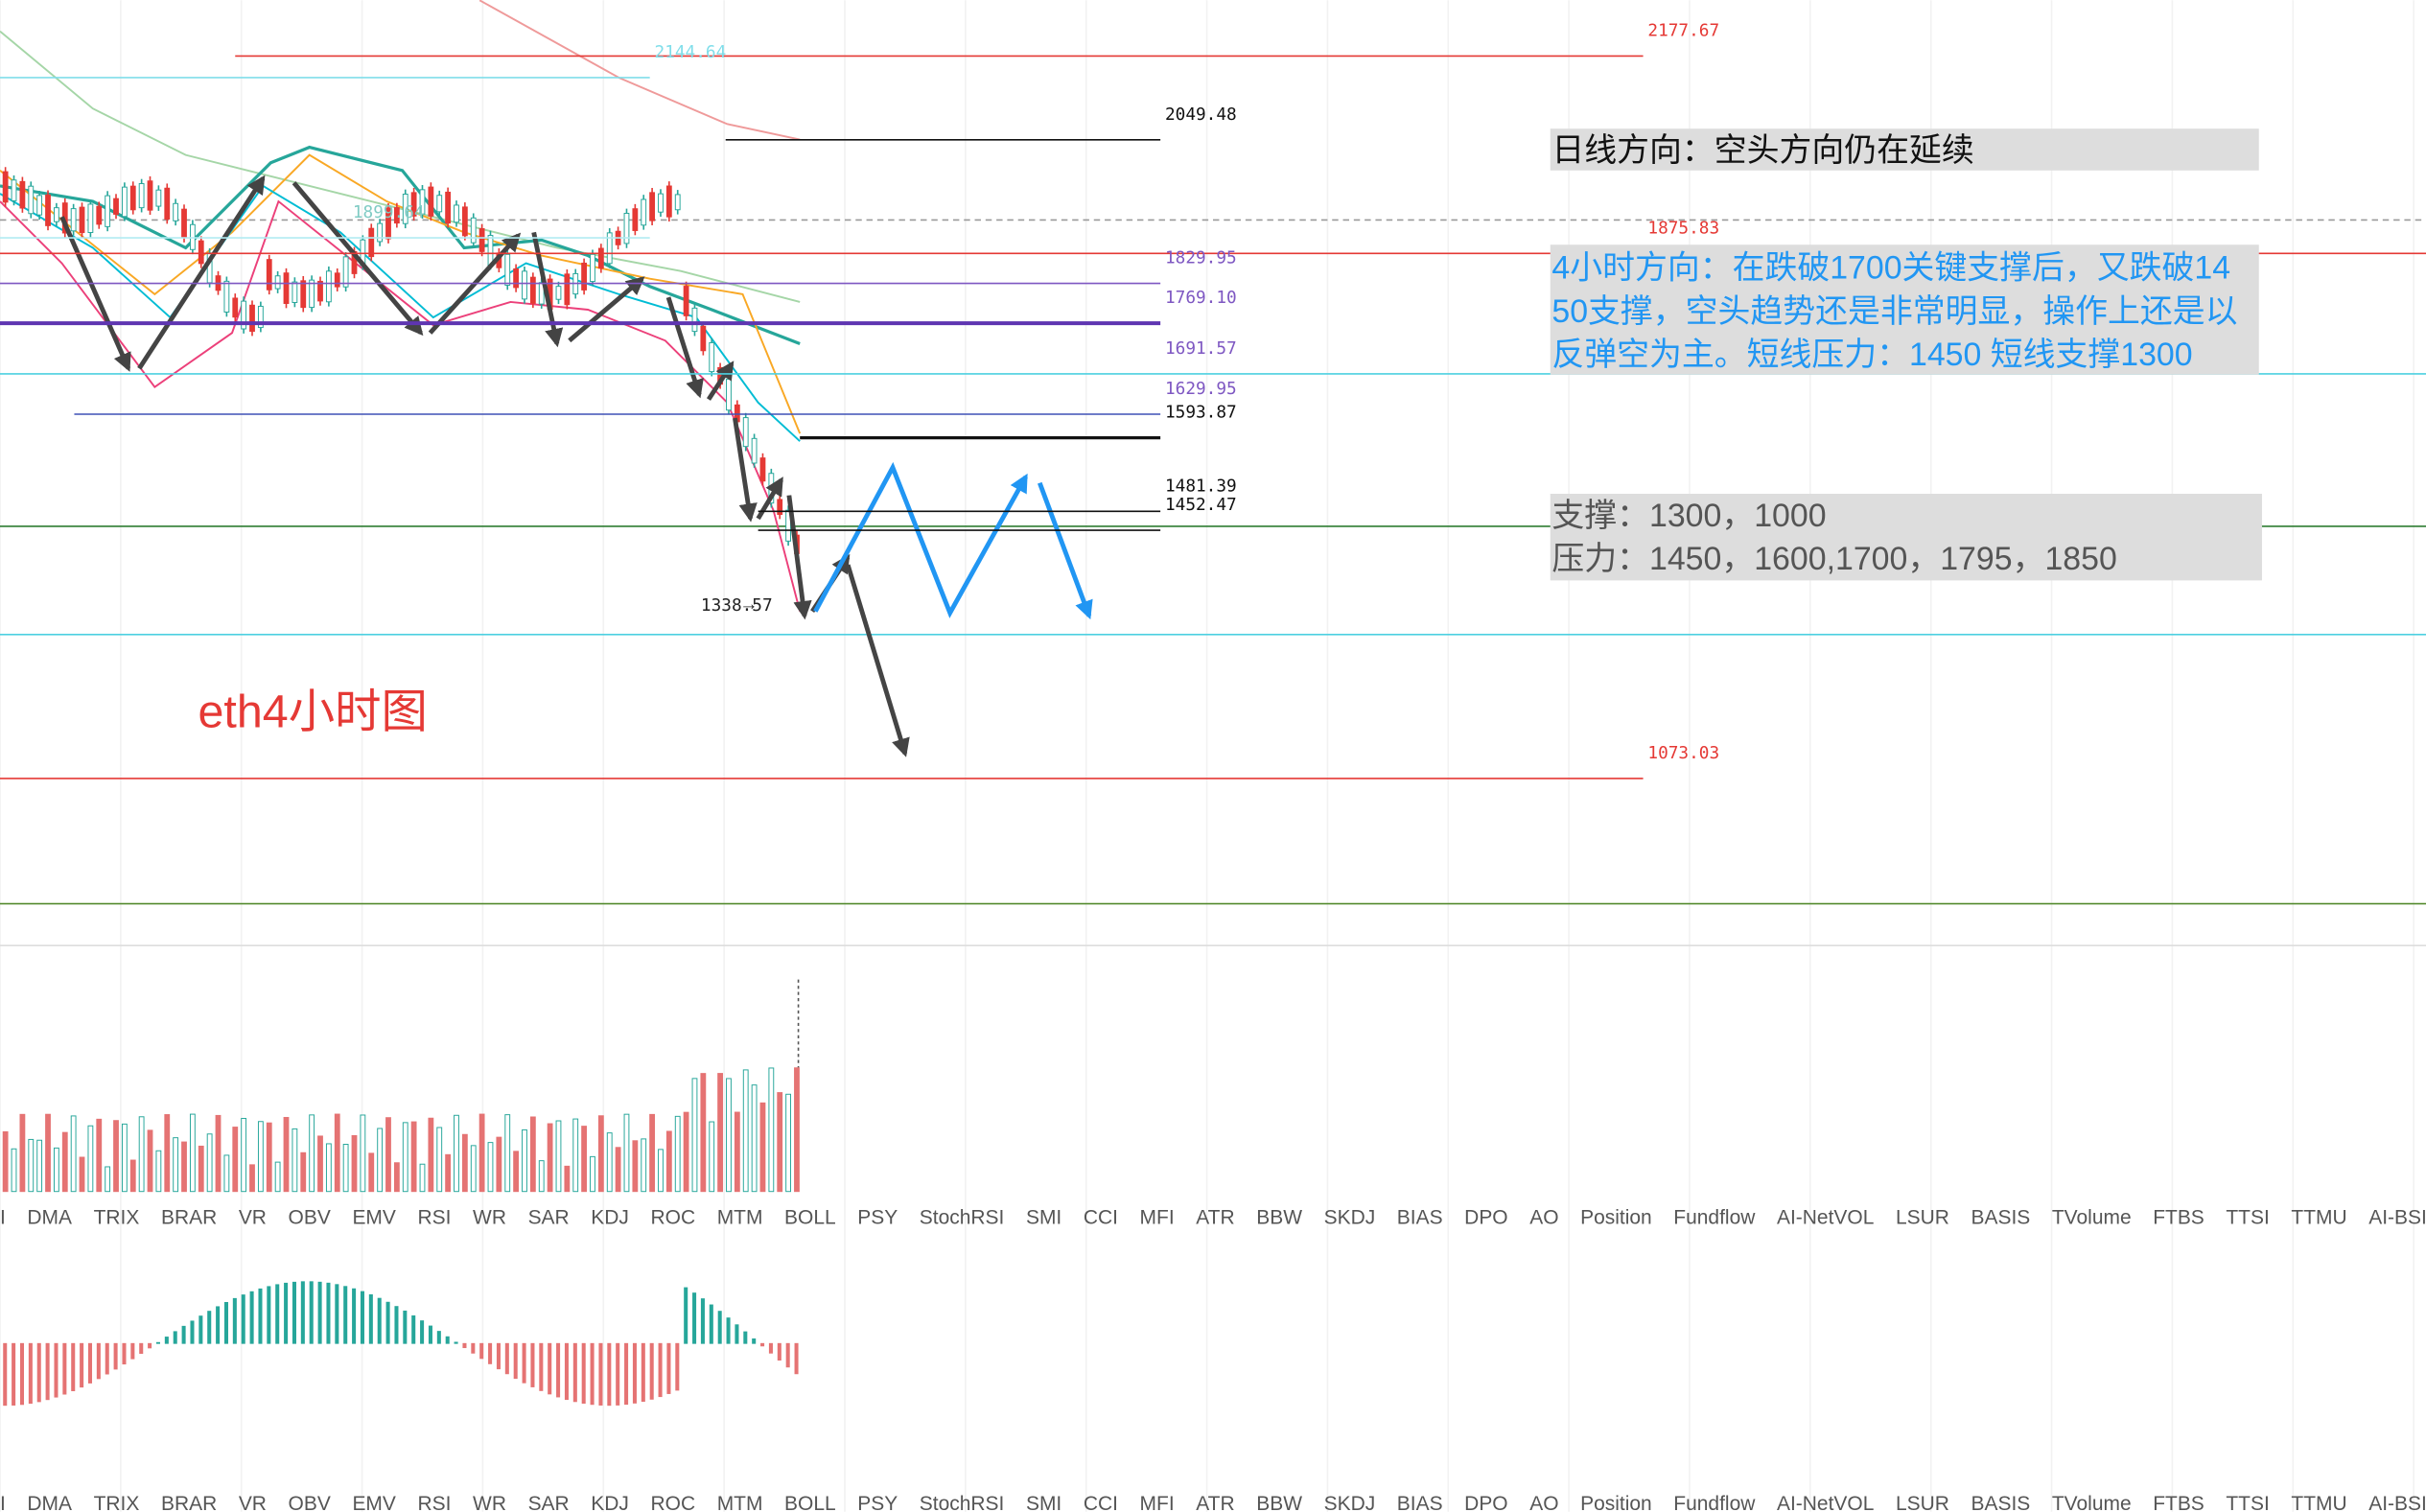 The width and height of the screenshot is (2426, 1512). I want to click on note-box, so click(1905, 149).